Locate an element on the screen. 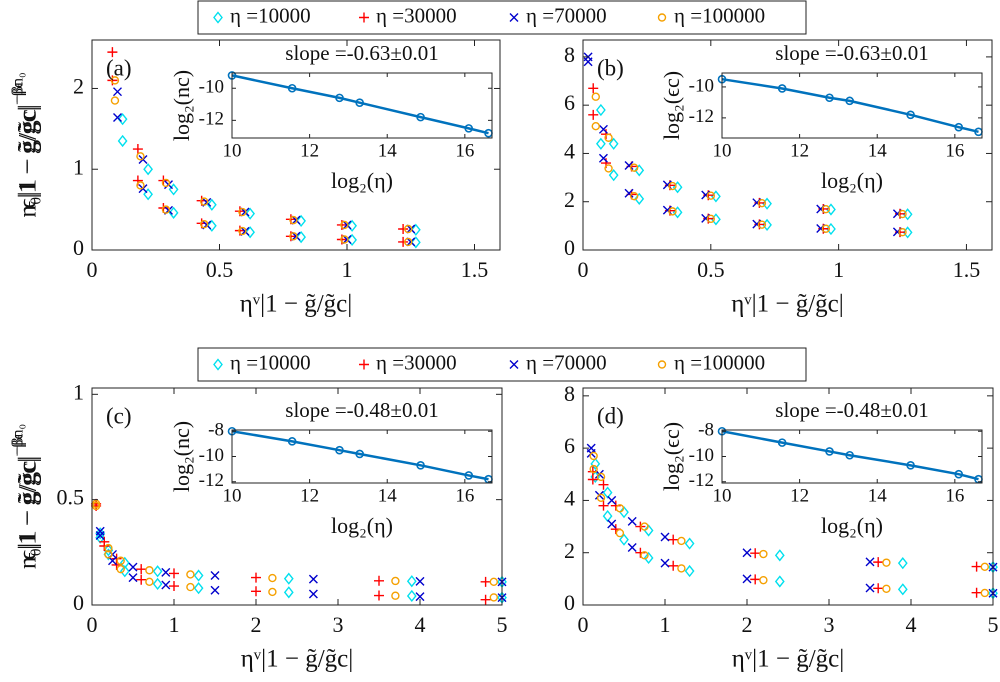 This screenshot has height=682, width=1000. y-tick-label: 0 is located at coordinates (569, 247).